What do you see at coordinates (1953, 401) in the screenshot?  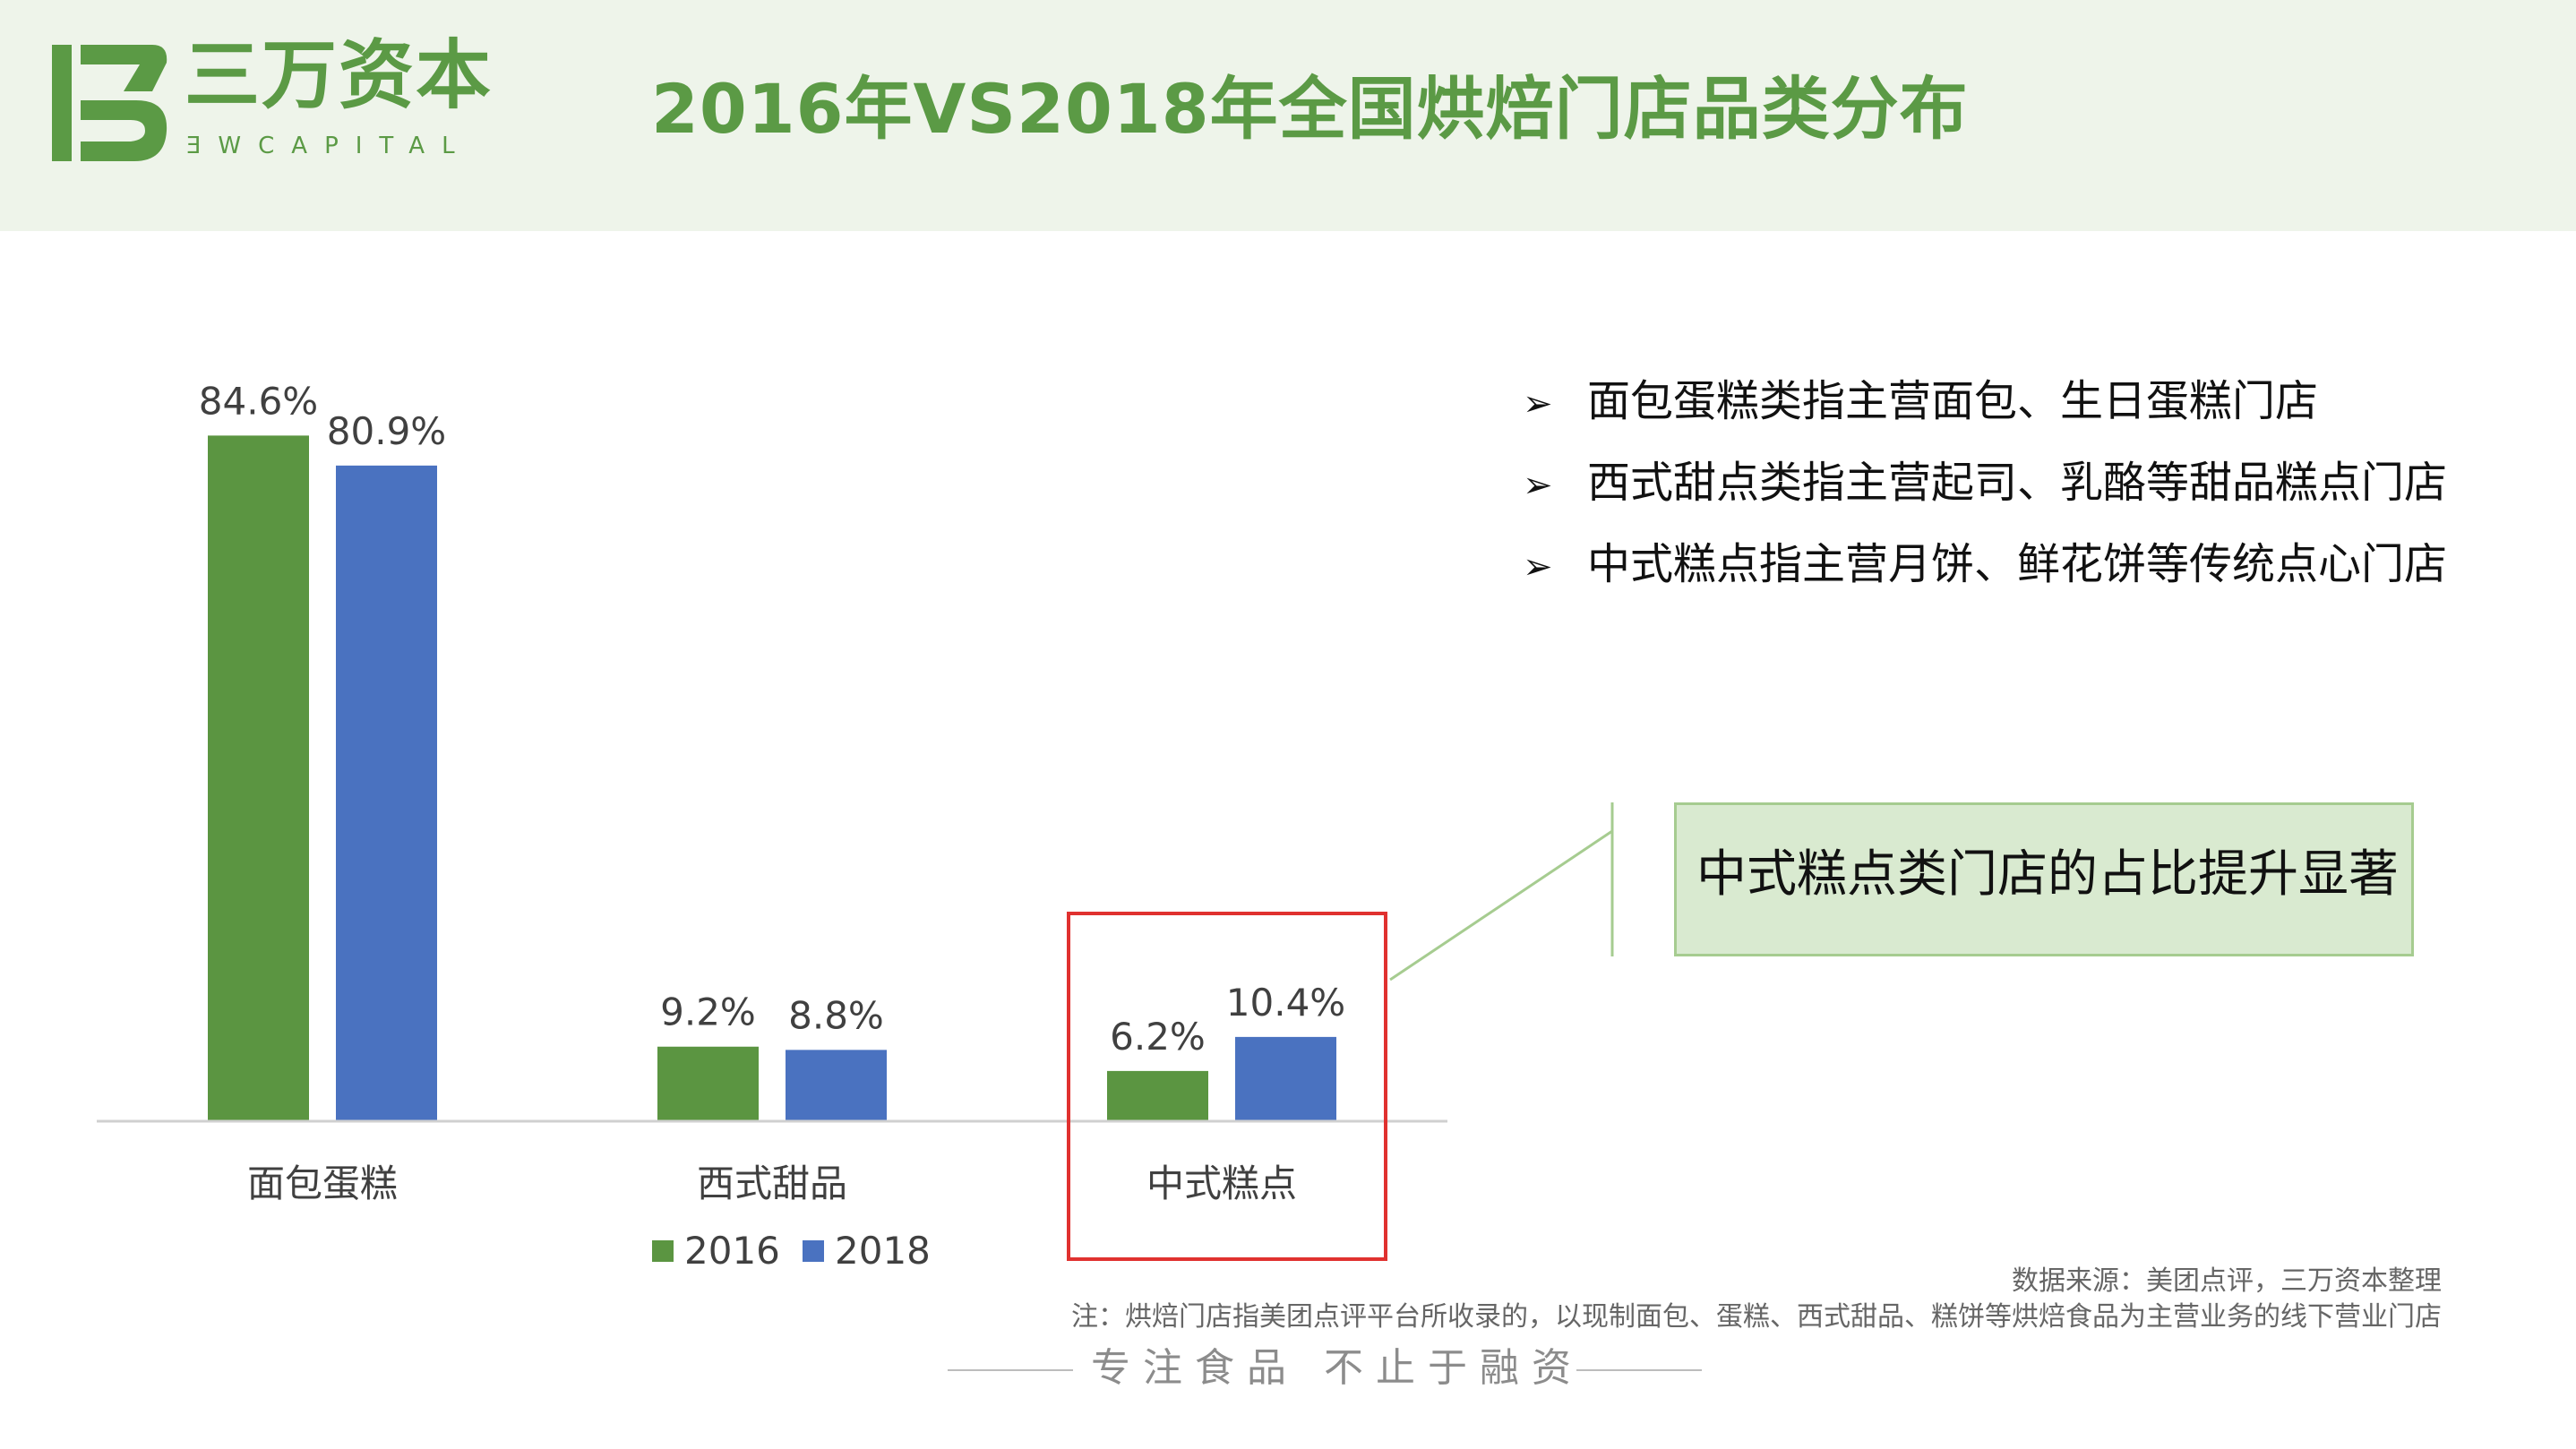 I see `definition-text: 面包蛋糕类指主营面包、生日蛋糕门店` at bounding box center [1953, 401].